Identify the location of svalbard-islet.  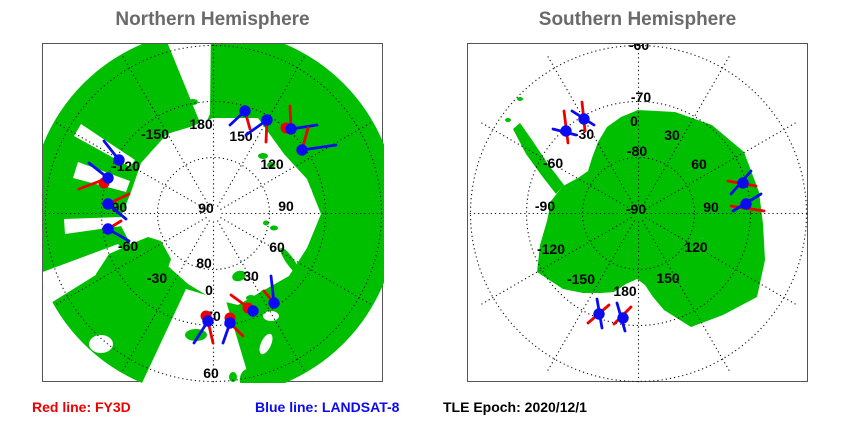
(251, 298).